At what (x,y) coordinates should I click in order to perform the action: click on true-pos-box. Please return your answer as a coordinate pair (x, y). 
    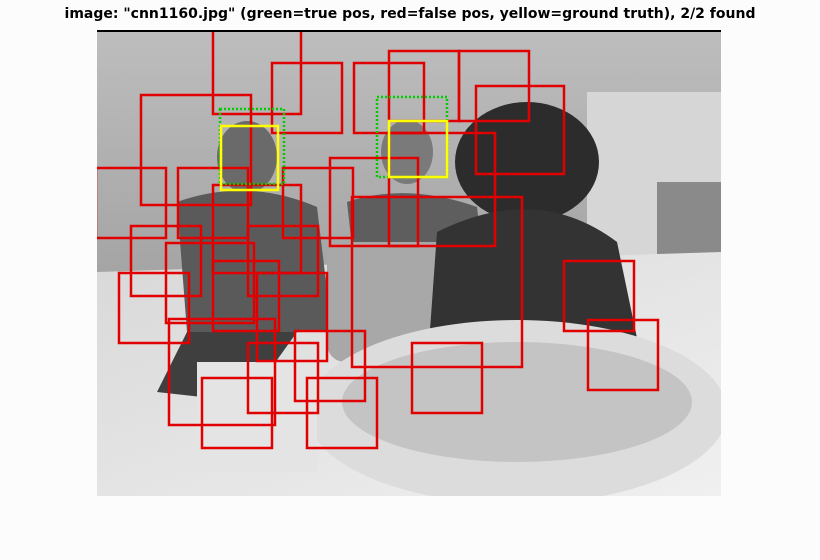
    Looking at the image, I should click on (412, 137).